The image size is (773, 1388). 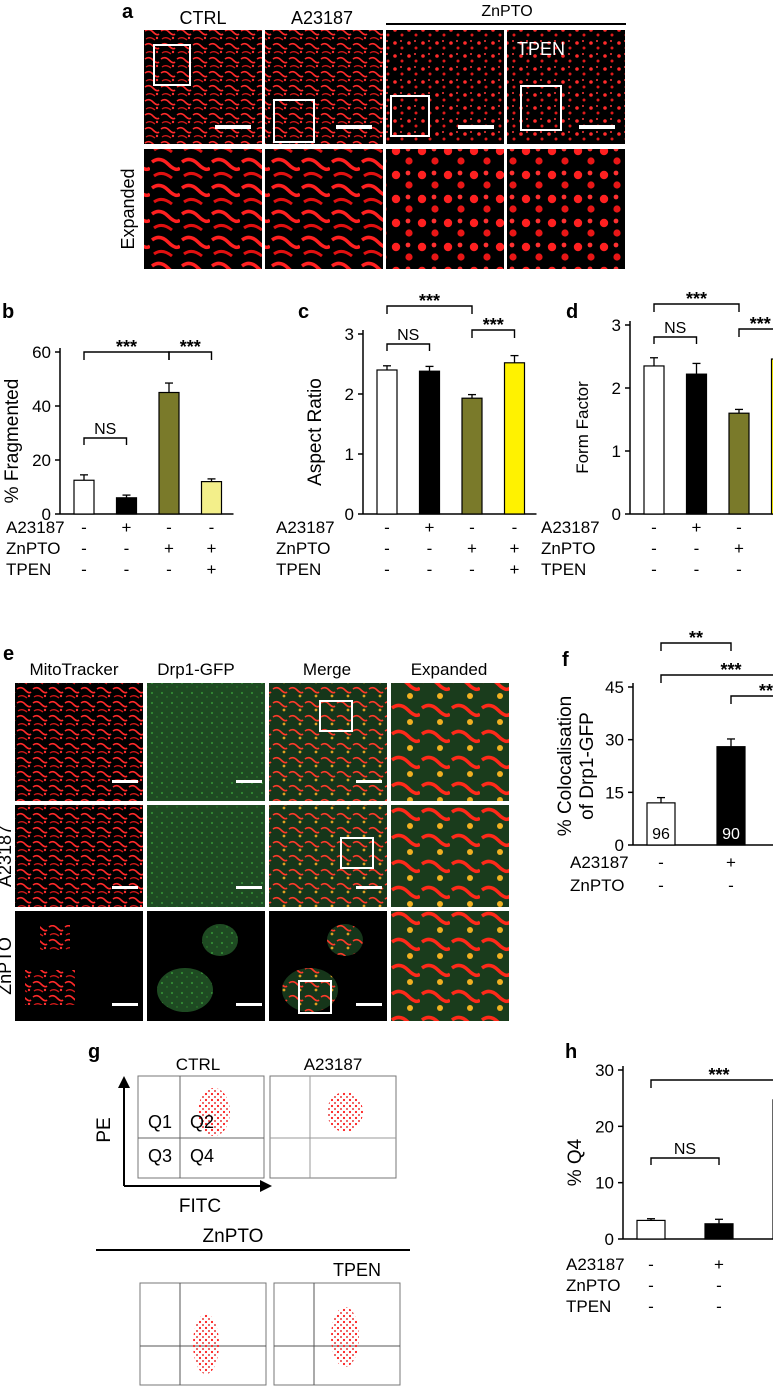 What do you see at coordinates (73, 669) in the screenshot?
I see `column-label-mitotracker: MitoTracker` at bounding box center [73, 669].